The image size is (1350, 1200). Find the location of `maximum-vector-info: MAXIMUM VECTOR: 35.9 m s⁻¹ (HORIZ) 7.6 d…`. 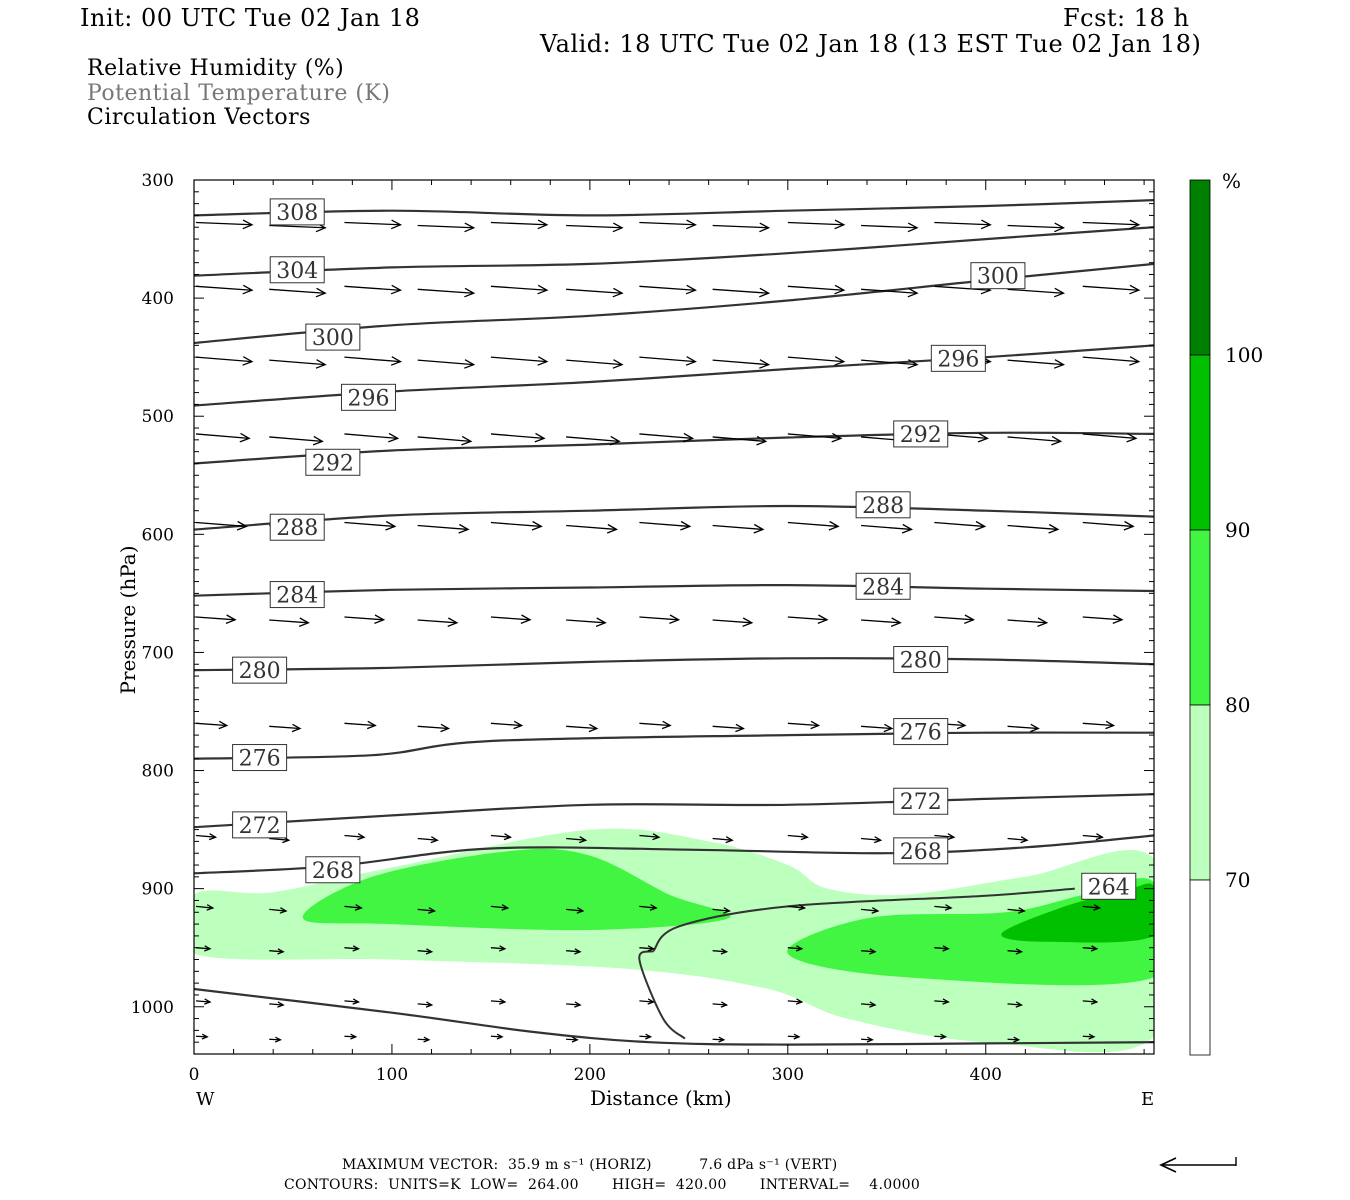

maximum-vector-info: MAXIMUM VECTOR: 35.9 m s⁻¹ (HORIZ) 7.6 d… is located at coordinates (590, 1165).